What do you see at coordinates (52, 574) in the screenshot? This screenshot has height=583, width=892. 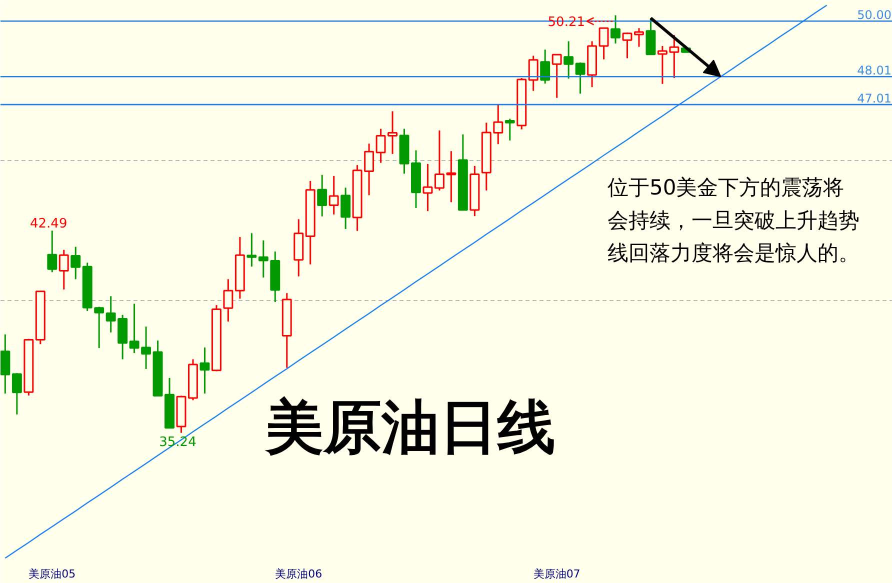 I see `x-tick-label: 美原油05` at bounding box center [52, 574].